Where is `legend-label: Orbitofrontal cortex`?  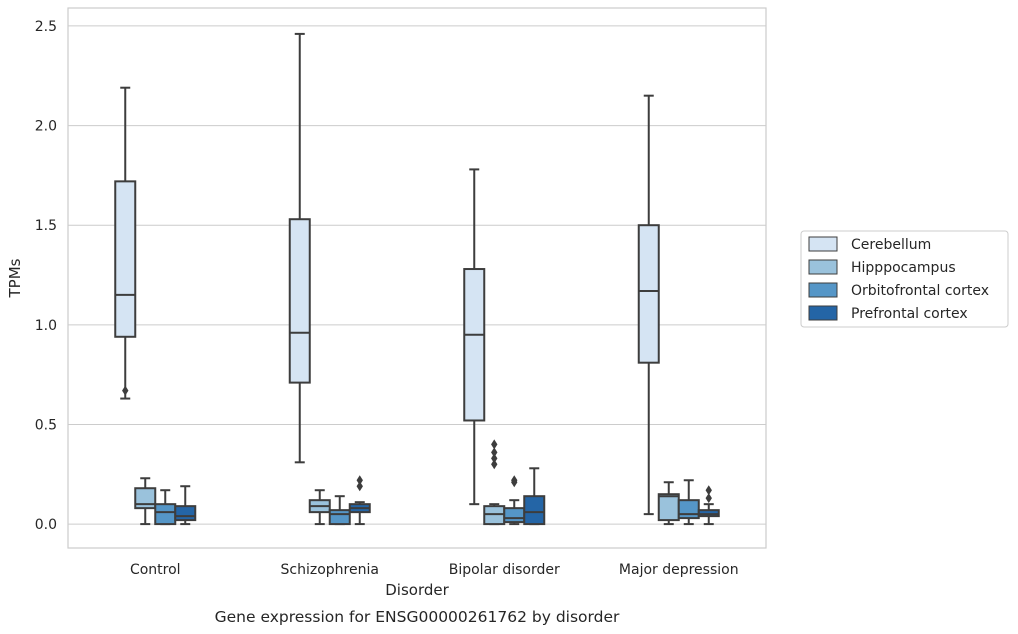
legend-label: Orbitofrontal cortex is located at coordinates (920, 291).